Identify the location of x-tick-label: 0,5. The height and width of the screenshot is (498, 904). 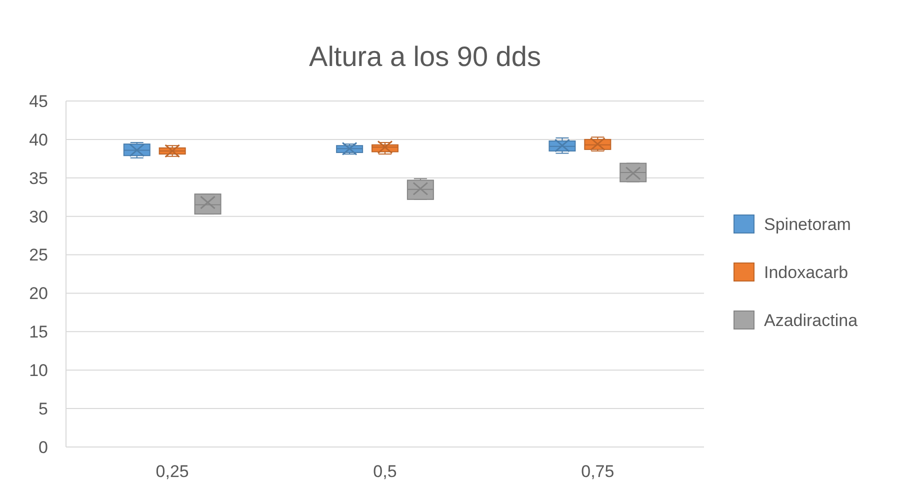
(385, 471).